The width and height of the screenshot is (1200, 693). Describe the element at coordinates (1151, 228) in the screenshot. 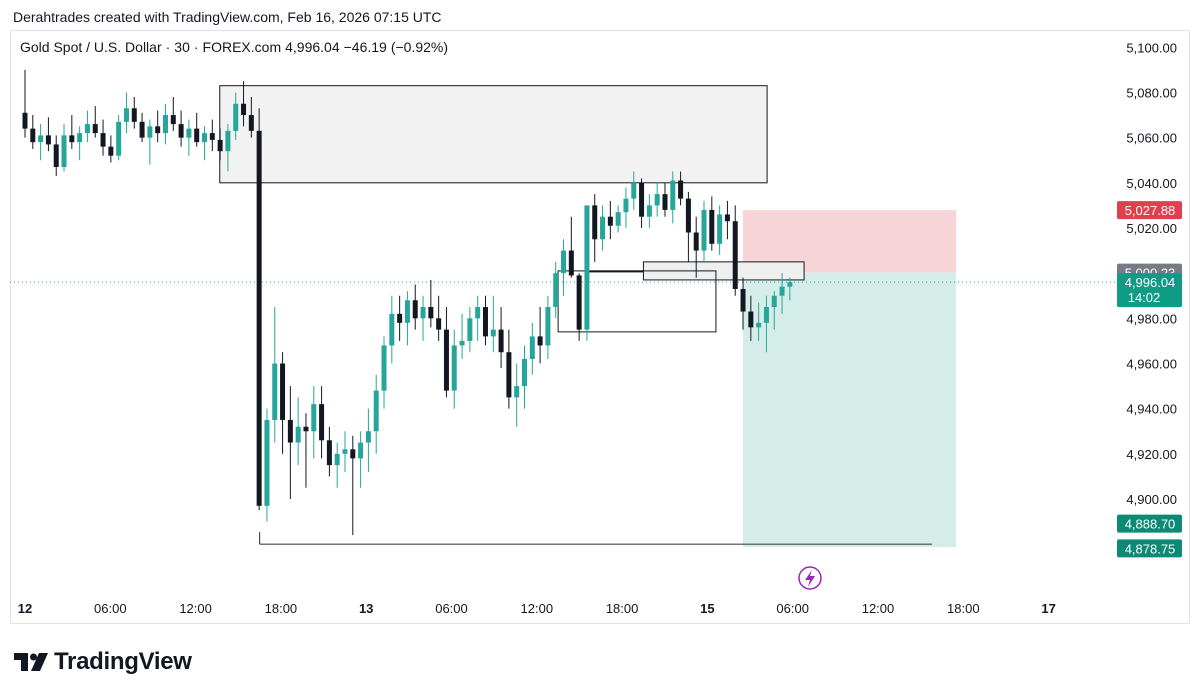

I see `y-tick-label: 5,020.00` at that location.